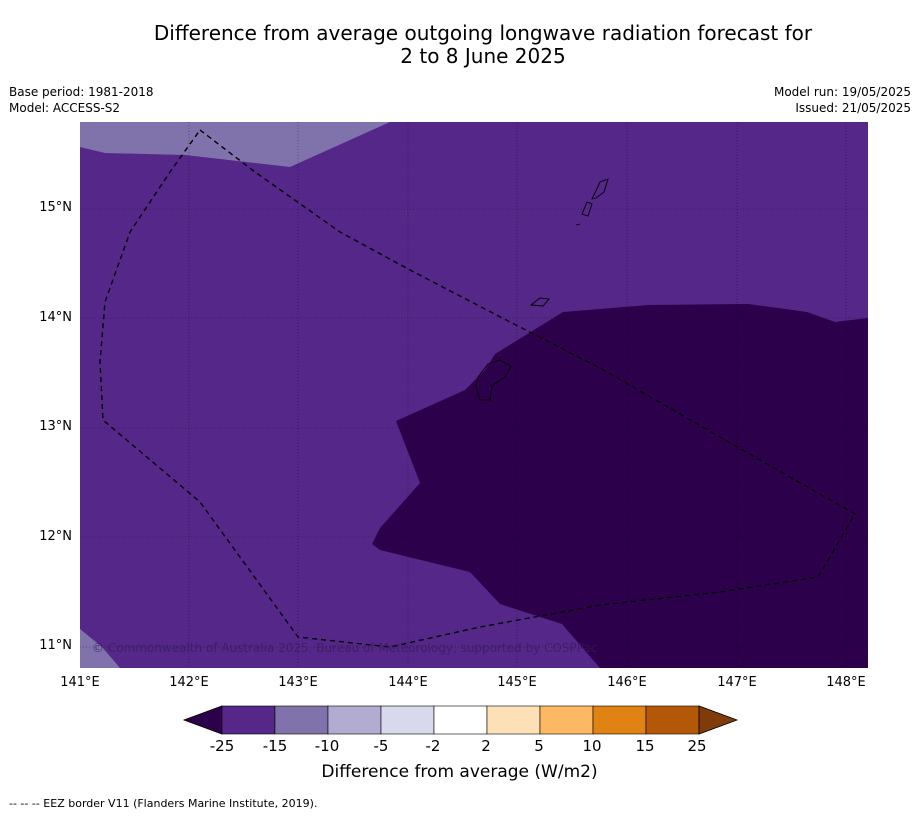 The height and width of the screenshot is (816, 919). I want to click on island-middle, so click(539, 302).